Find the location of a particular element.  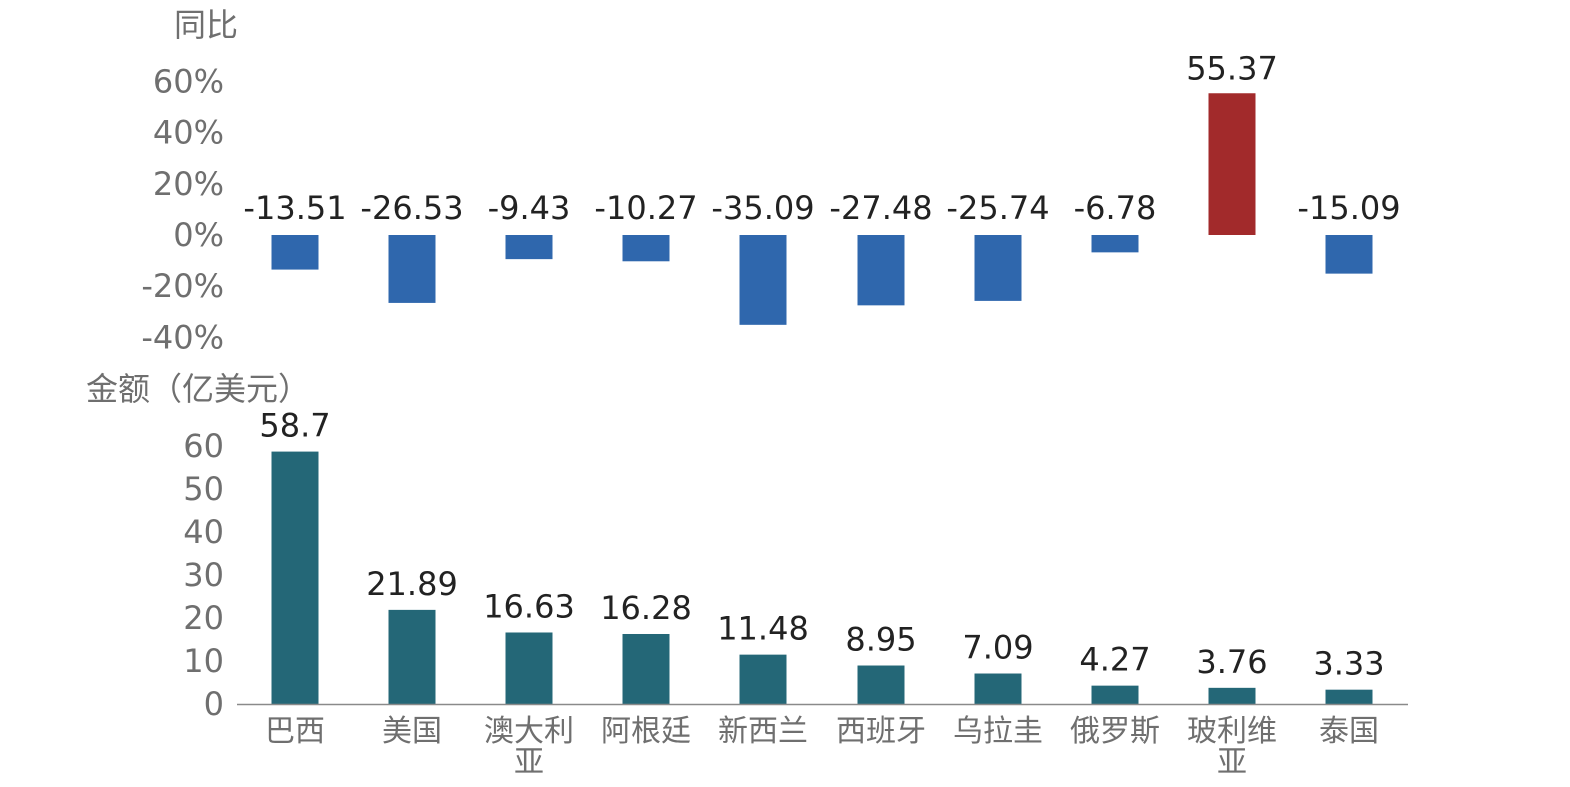

bottom-y-tick-label: 40 is located at coordinates (203, 532).